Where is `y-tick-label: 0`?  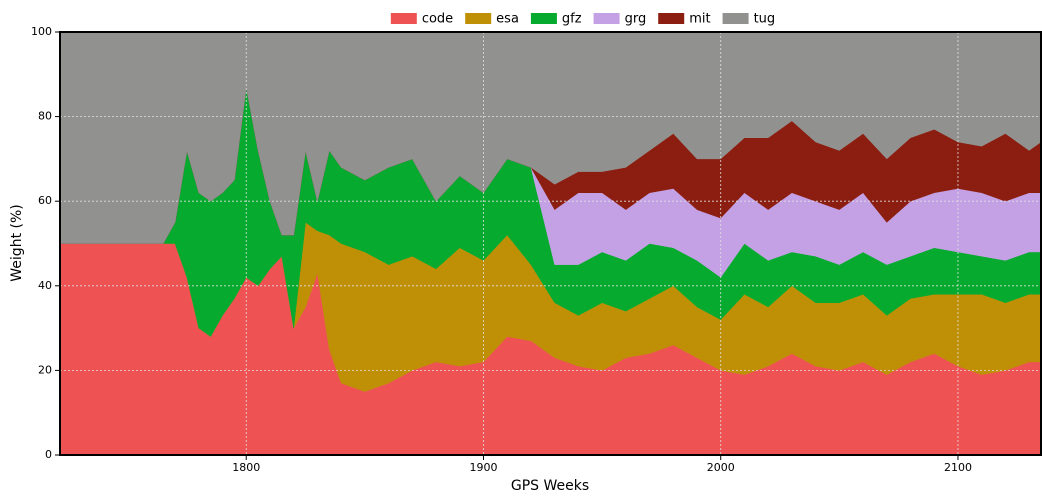 y-tick-label: 0 is located at coordinates (48, 454).